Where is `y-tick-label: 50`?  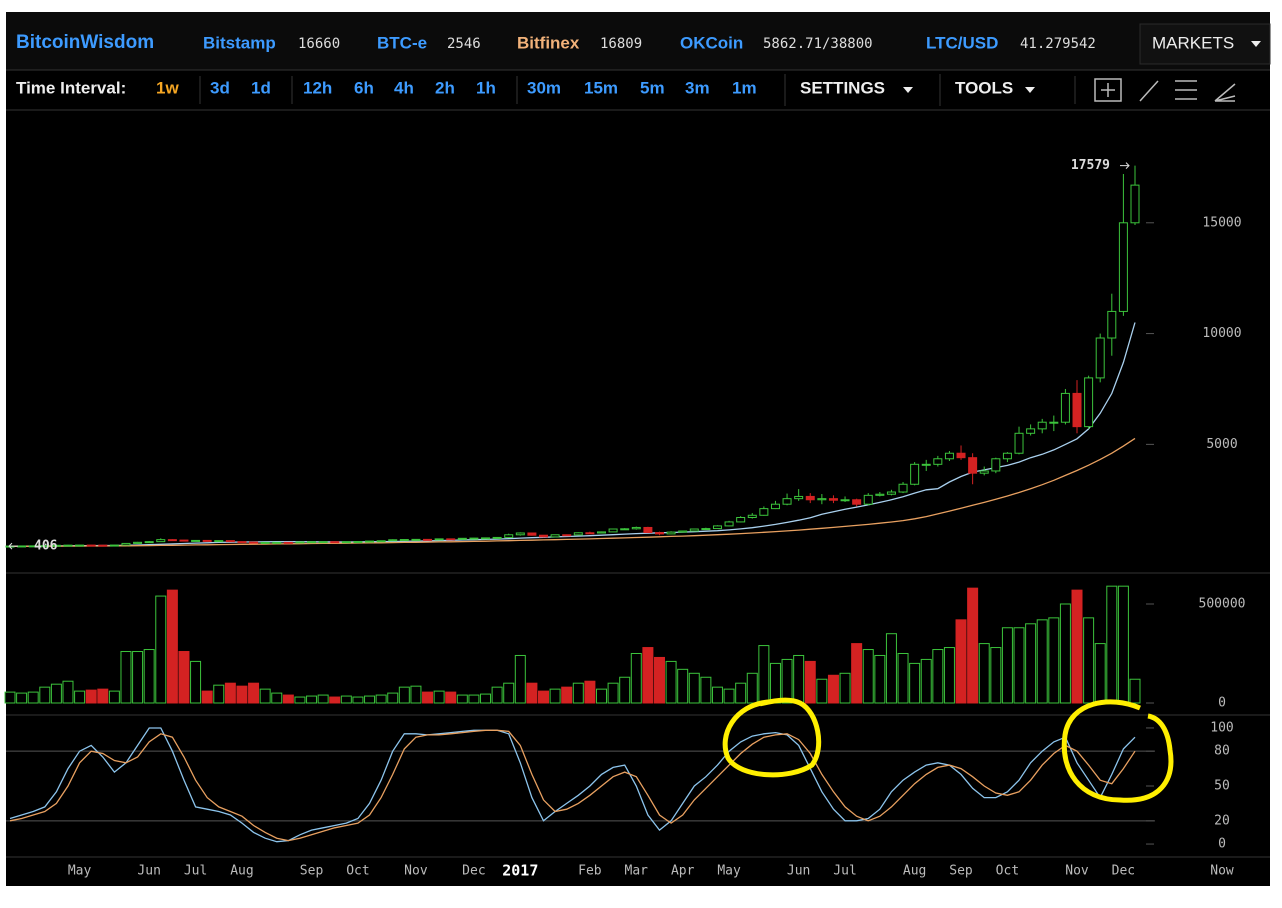 y-tick-label: 50 is located at coordinates (1222, 786).